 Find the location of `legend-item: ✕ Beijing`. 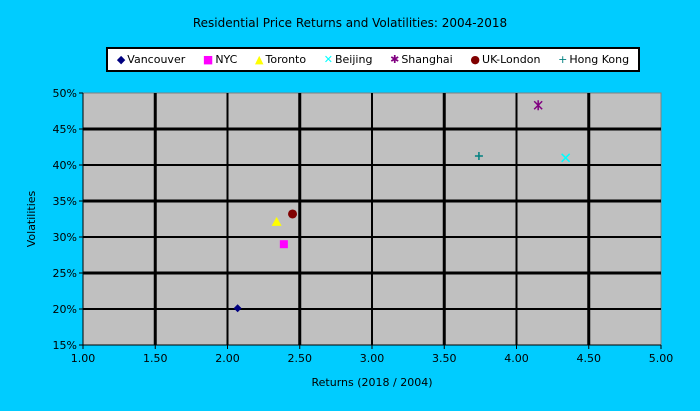

legend-item: ✕ Beijing is located at coordinates (348, 59).